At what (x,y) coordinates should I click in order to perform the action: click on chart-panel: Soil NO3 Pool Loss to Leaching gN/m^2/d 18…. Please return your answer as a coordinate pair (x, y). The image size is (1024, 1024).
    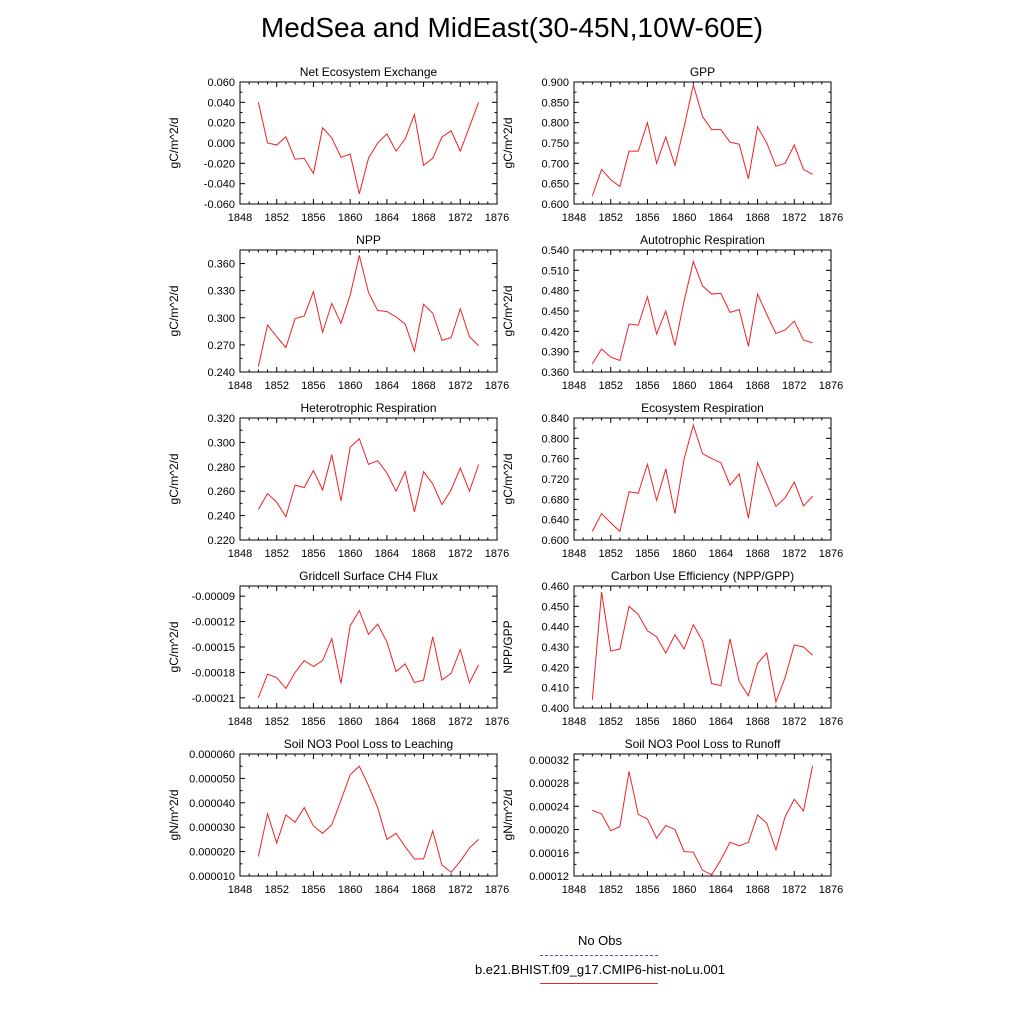
    Looking at the image, I should click on (338, 816).